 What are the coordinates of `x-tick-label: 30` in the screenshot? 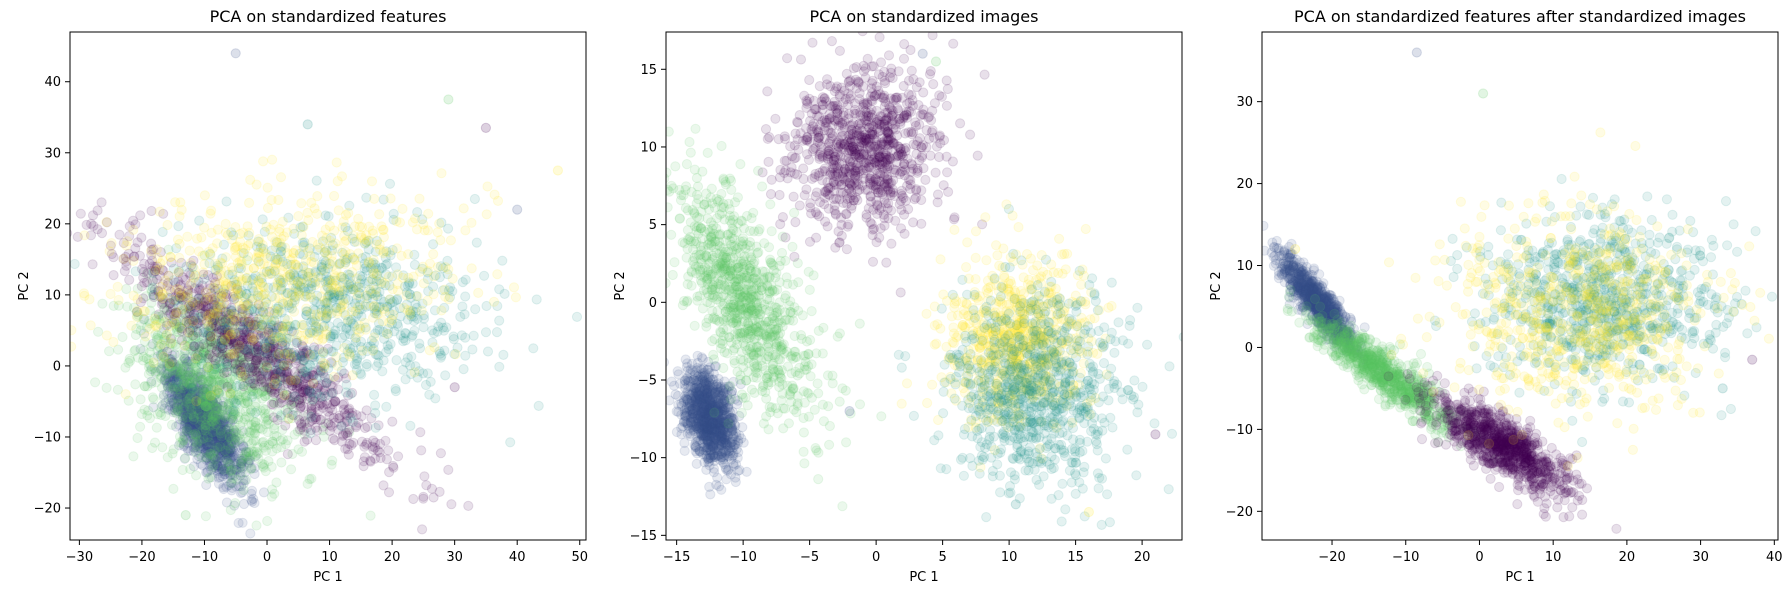 It's located at (454, 557).